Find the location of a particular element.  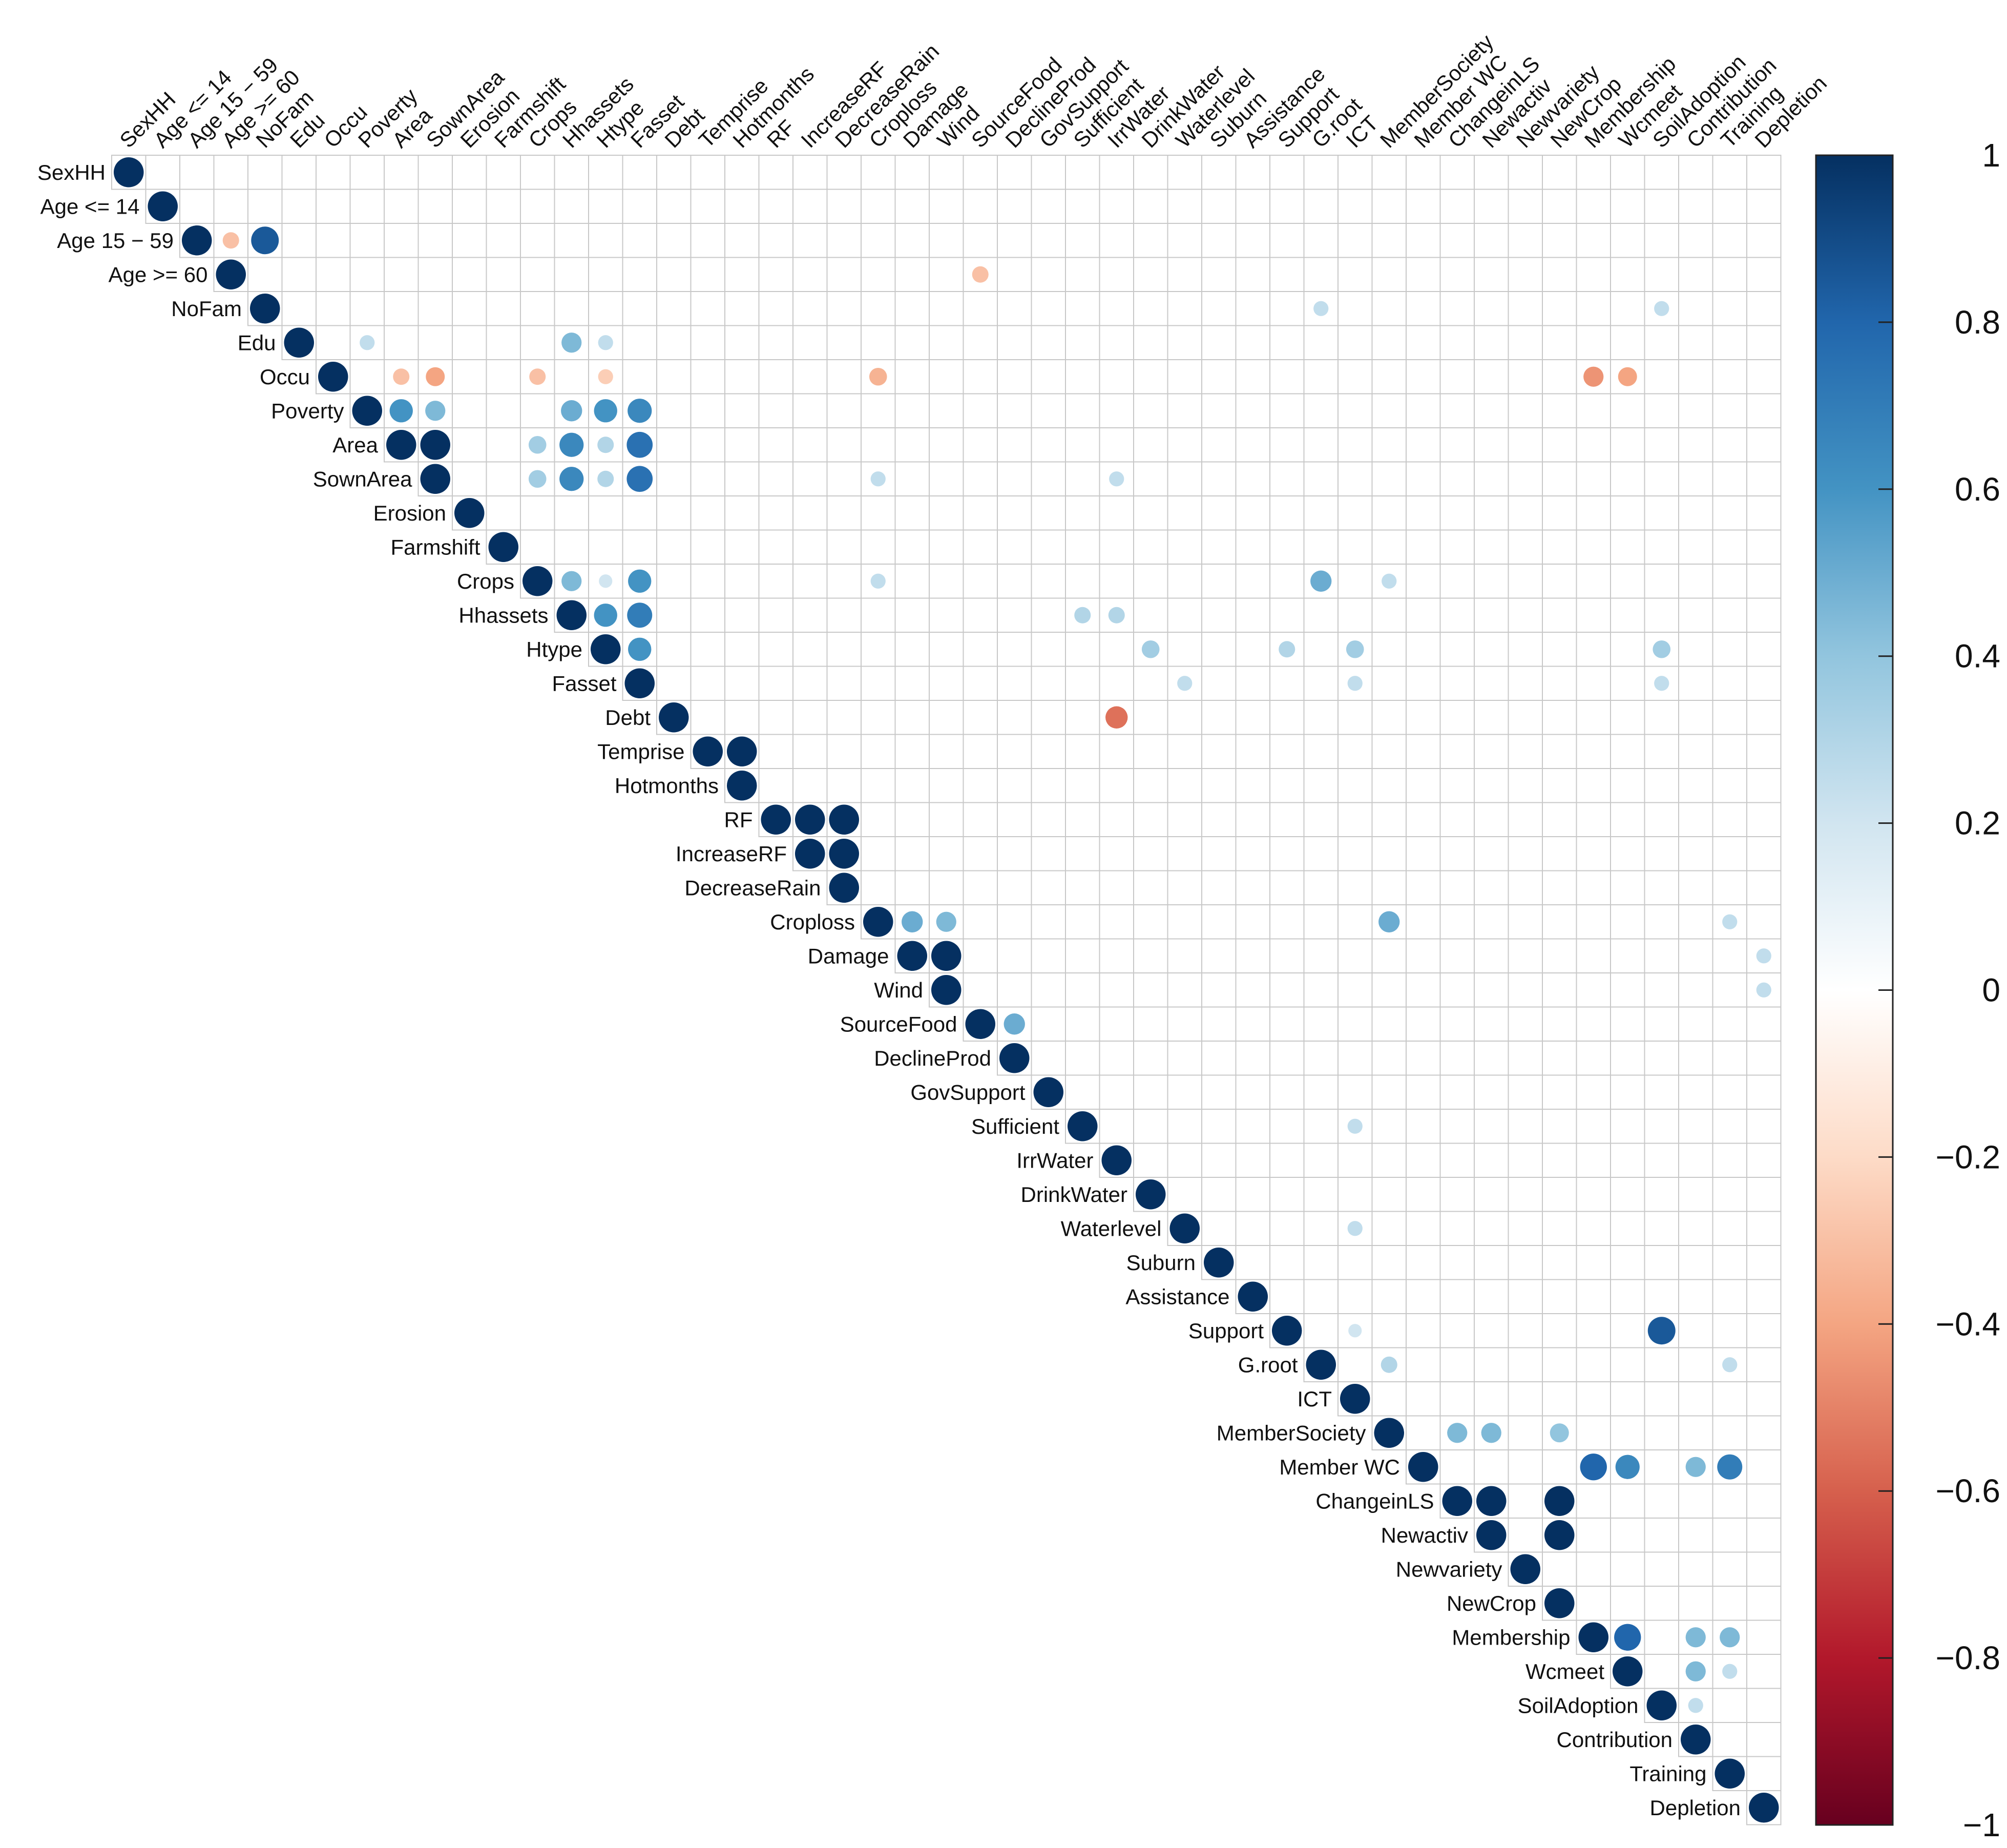

corr-point-newactiv-newcrop: Newactiv / NewCrop: 1 is located at coordinates (1559, 1535).